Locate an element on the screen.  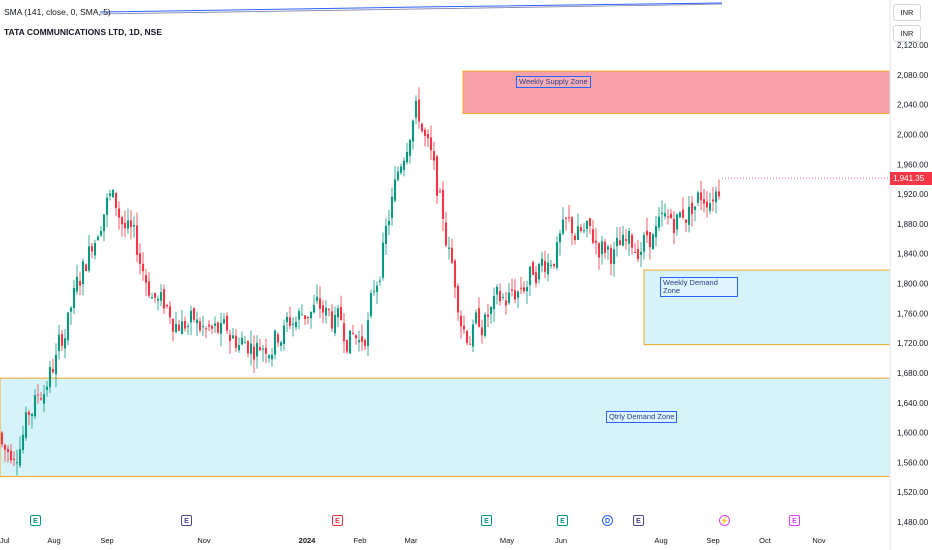
symbol-title: TATA COMMUNICATIONS LTD, 1D, NSE is located at coordinates (83, 32).